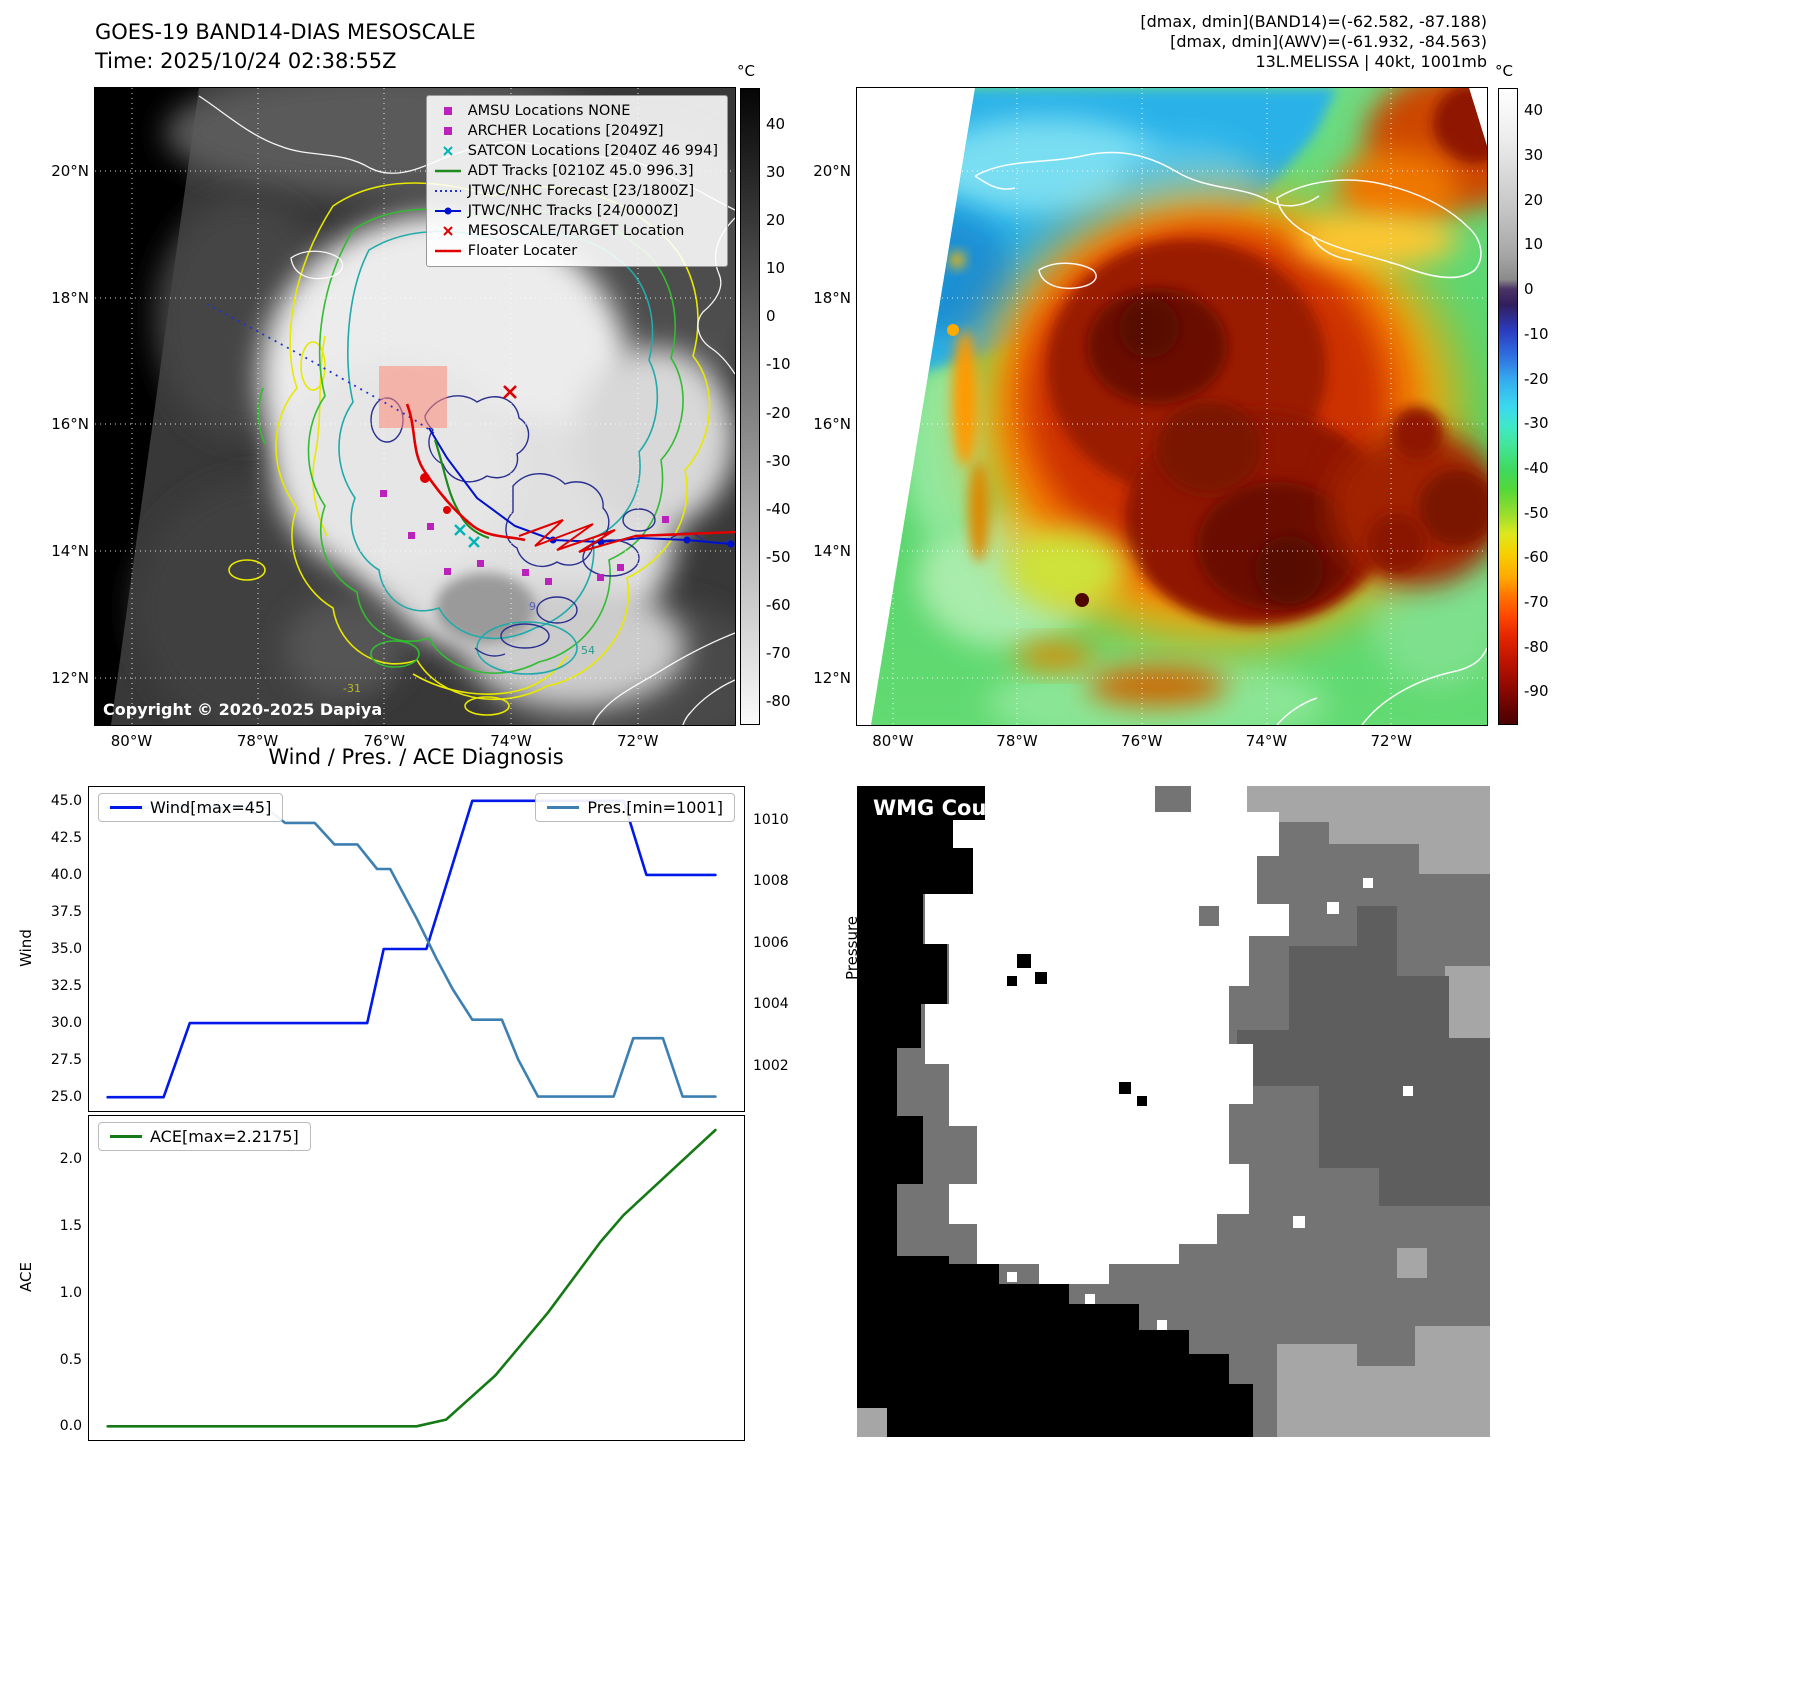 The width and height of the screenshot is (1801, 1690). I want to click on wind-pressure-chart: Wind[max=45] Pres.[min=1001], so click(416, 949).